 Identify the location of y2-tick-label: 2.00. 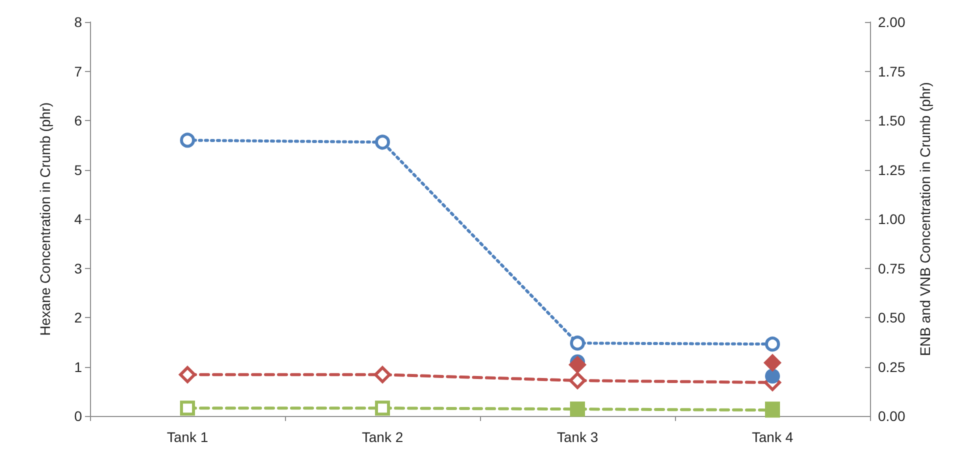
(892, 22).